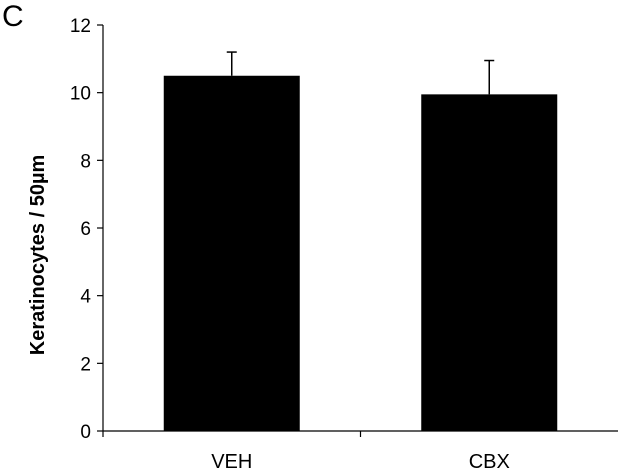  What do you see at coordinates (360, 73) in the screenshot?
I see `error-bars-group` at bounding box center [360, 73].